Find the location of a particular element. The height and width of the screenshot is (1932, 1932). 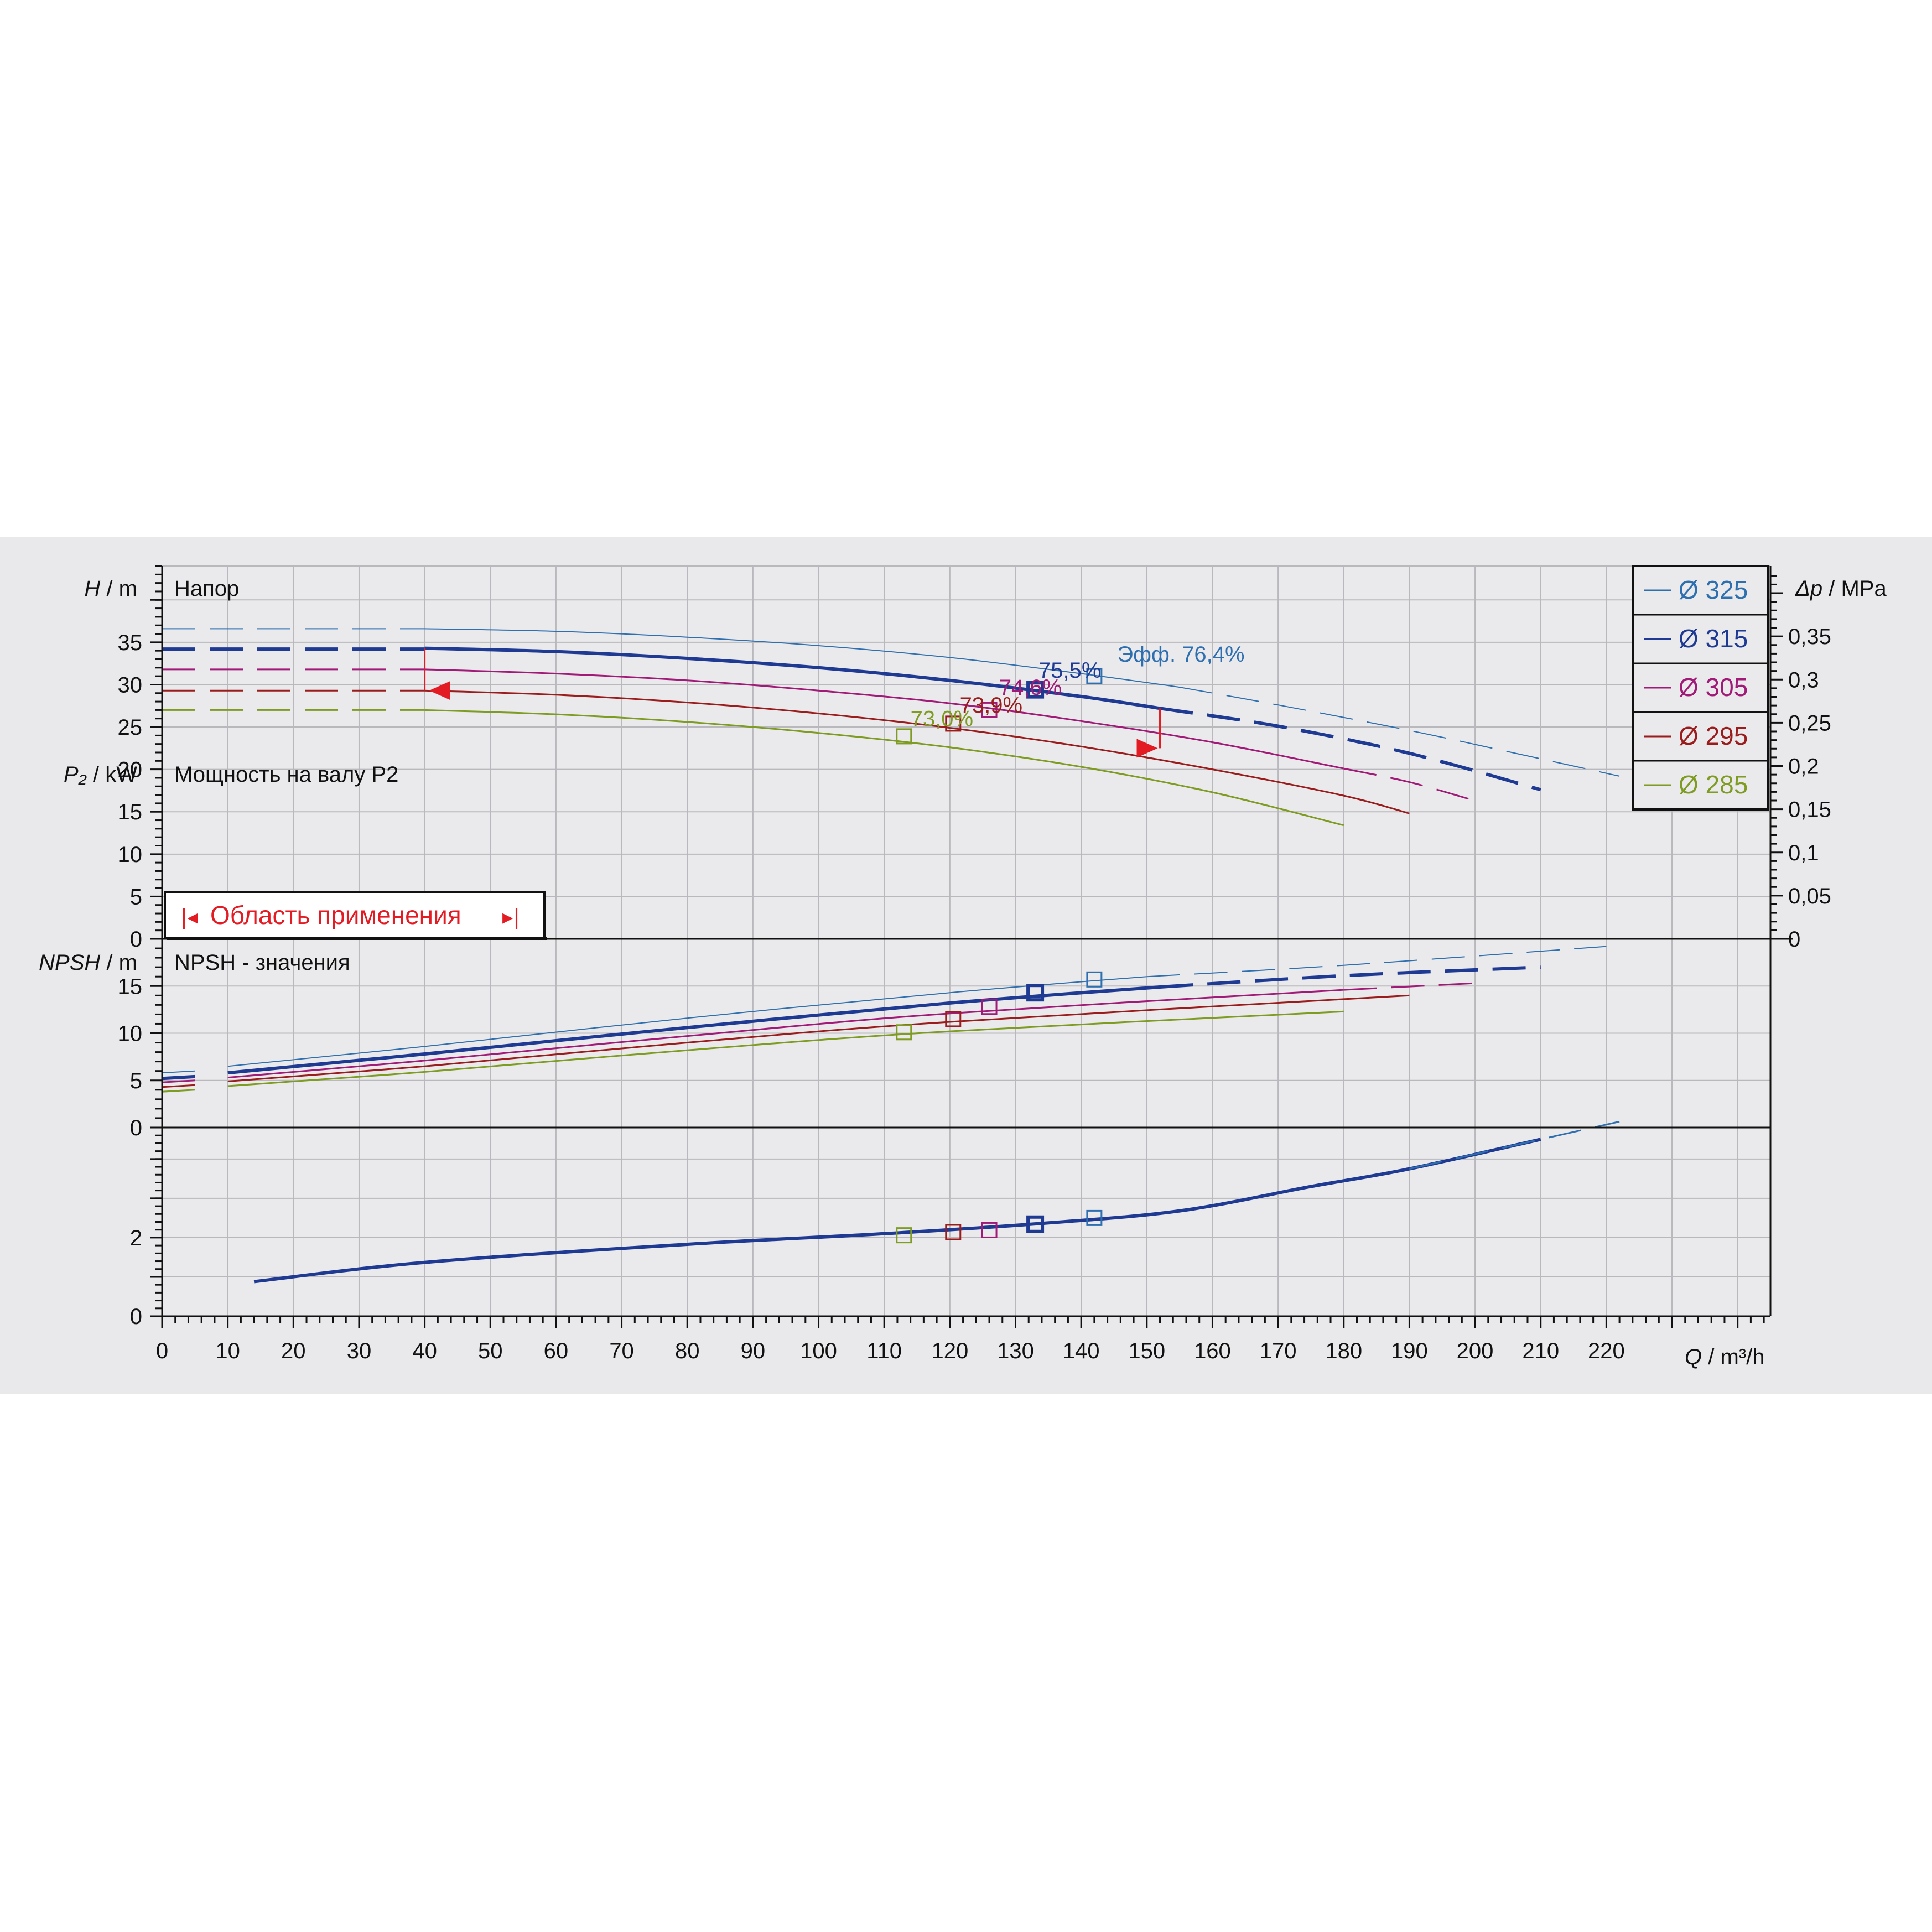

npsh-curve-dashed-end is located at coordinates (1514, 1145).